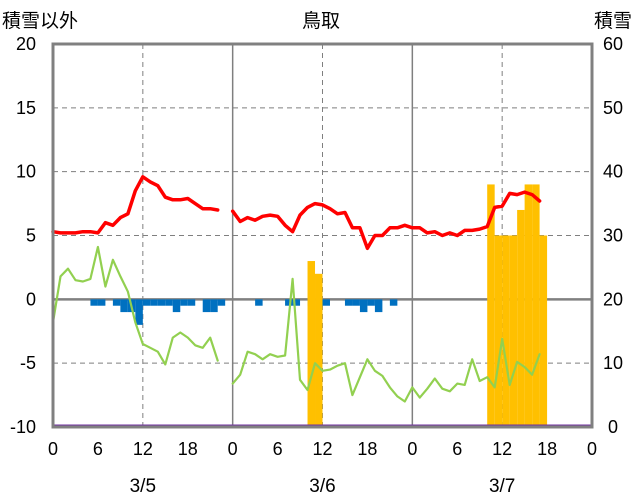  What do you see at coordinates (31, 236) in the screenshot?
I see `left-tick-label: 5` at bounding box center [31, 236].